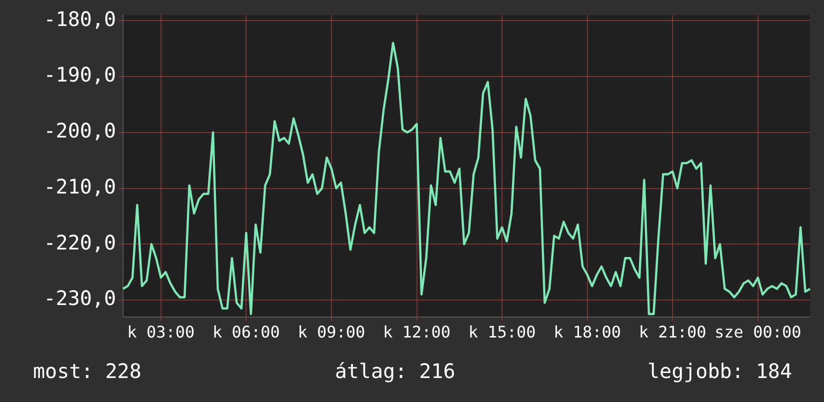 Image resolution: width=824 pixels, height=402 pixels. What do you see at coordinates (588, 332) in the screenshot?
I see `x-tick-label: k 18:00` at bounding box center [588, 332].